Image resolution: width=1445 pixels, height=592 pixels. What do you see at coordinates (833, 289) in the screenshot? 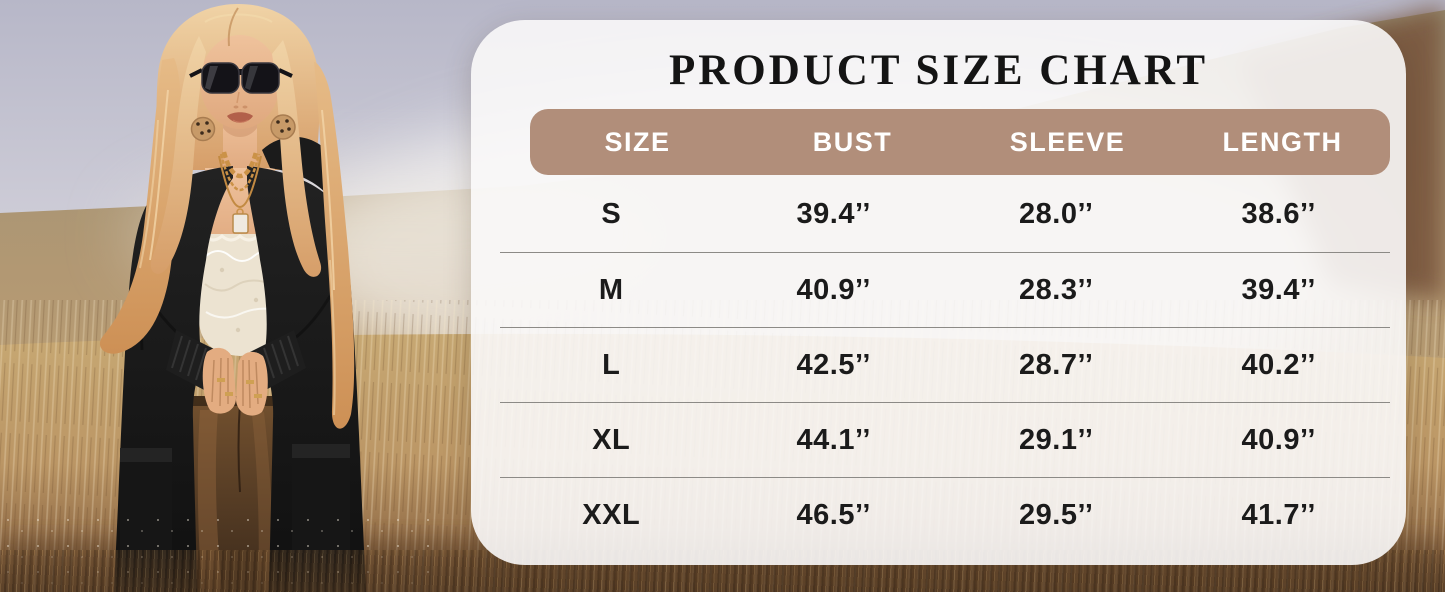
I see `cell-bust: 40.9’’` at bounding box center [833, 289].